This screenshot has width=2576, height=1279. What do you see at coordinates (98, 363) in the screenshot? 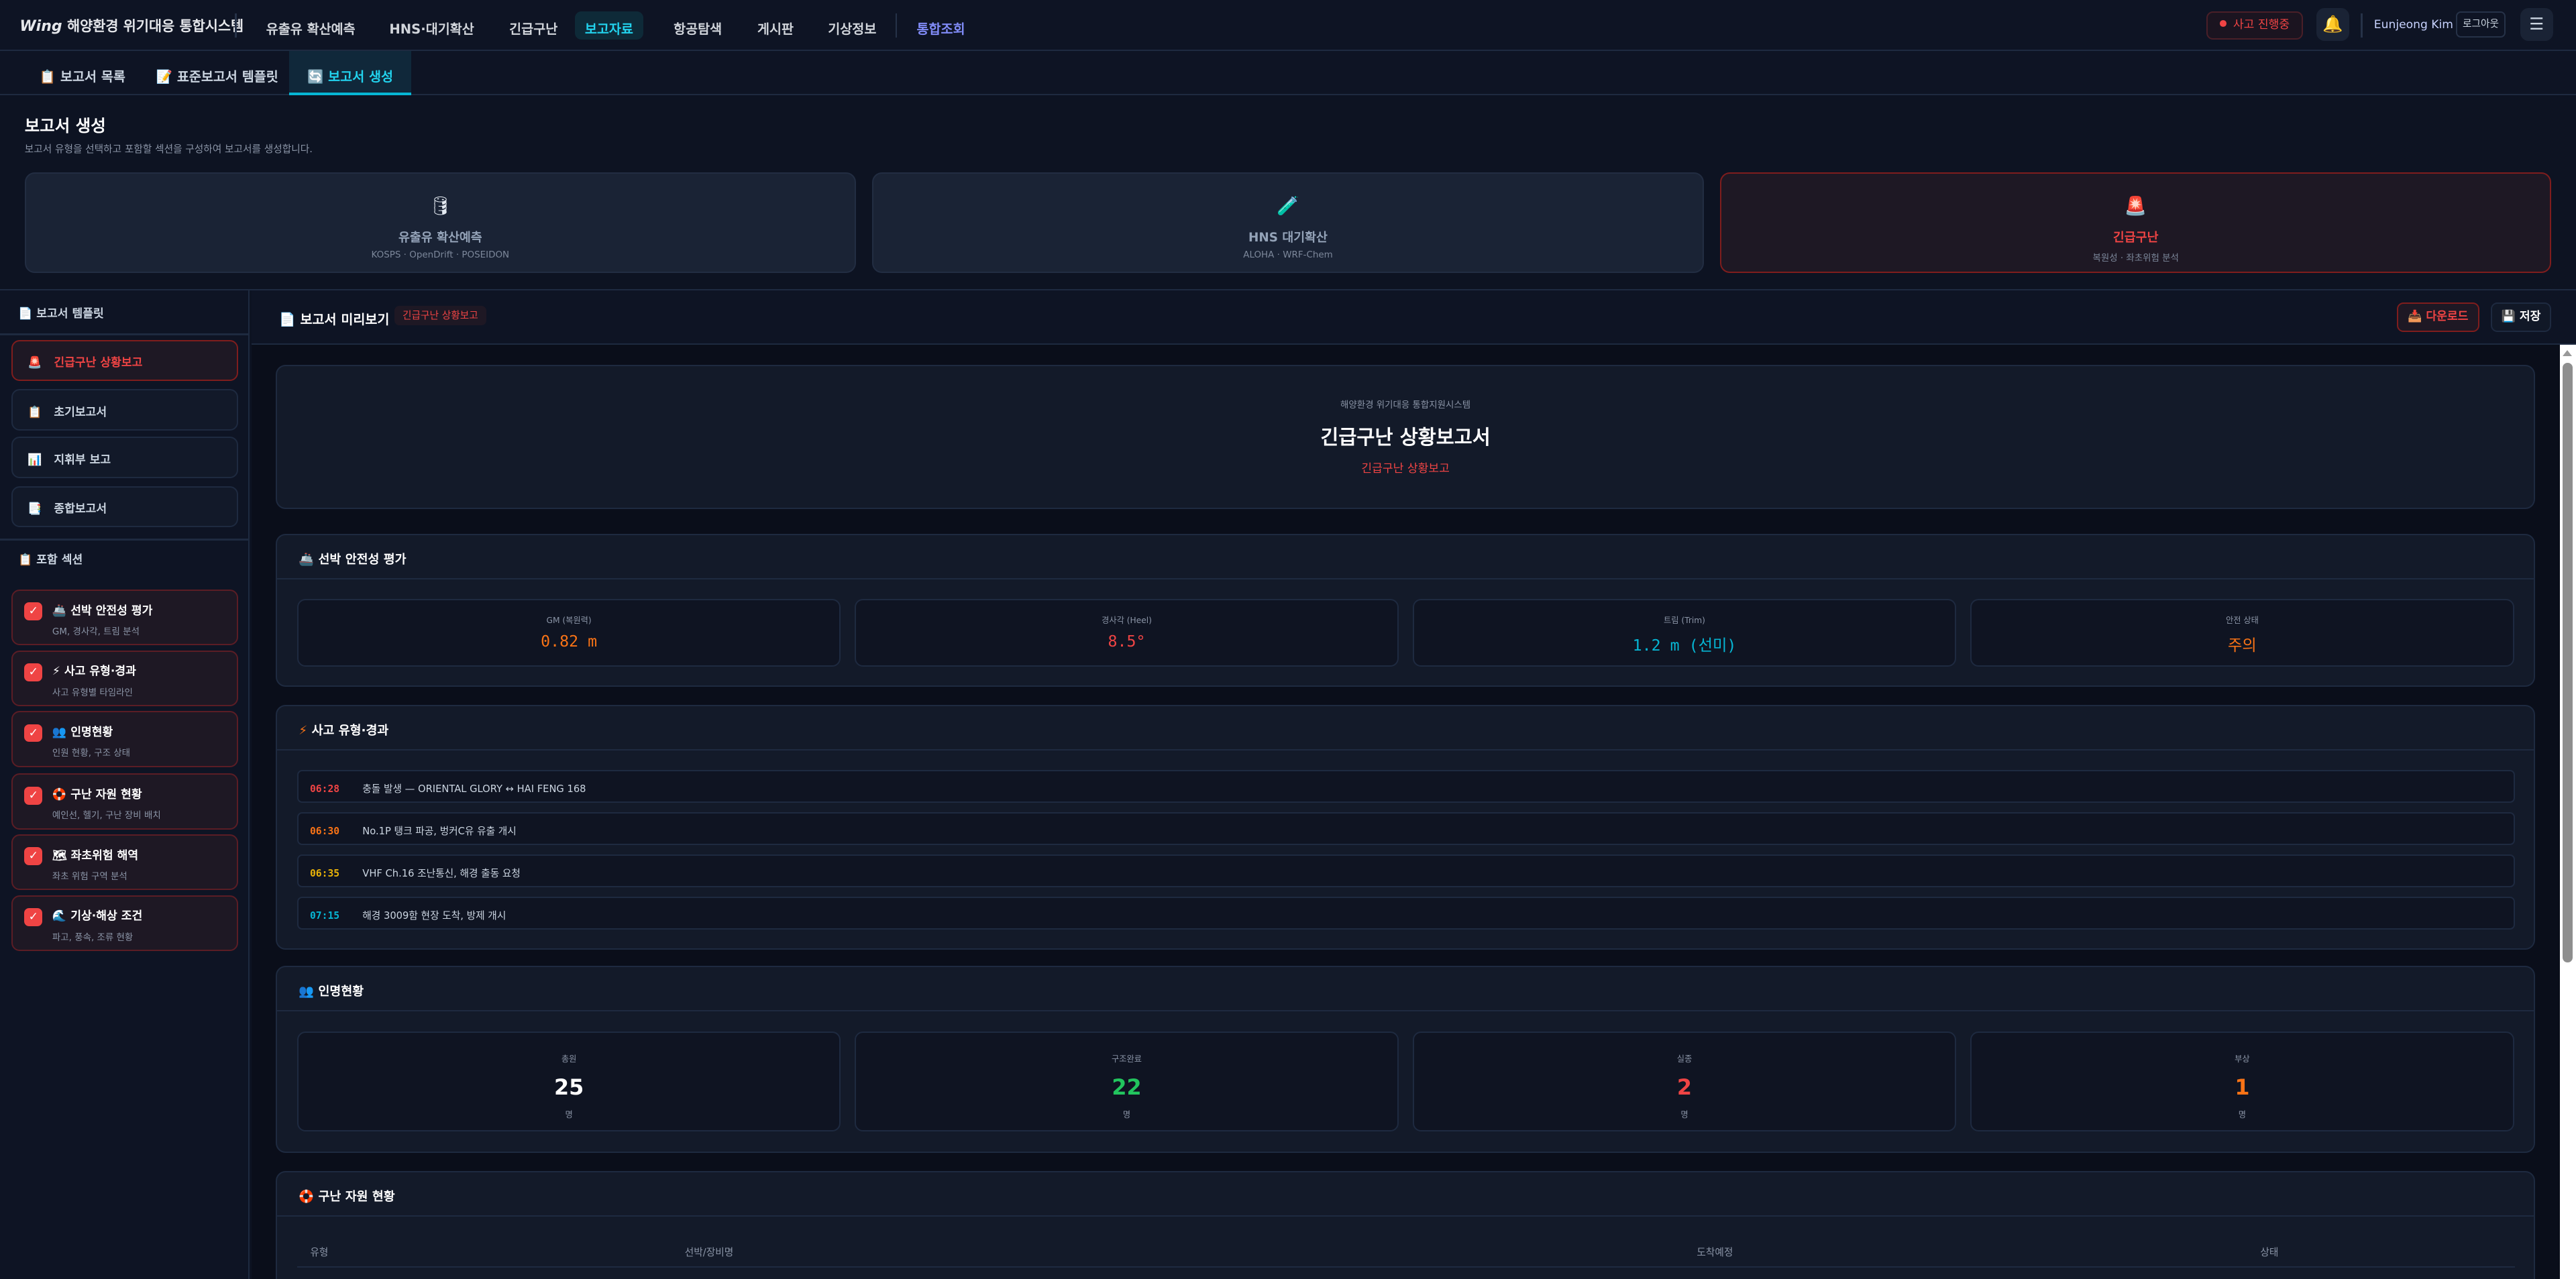
I see `template-label: 긴급구난 상황보고` at bounding box center [98, 363].